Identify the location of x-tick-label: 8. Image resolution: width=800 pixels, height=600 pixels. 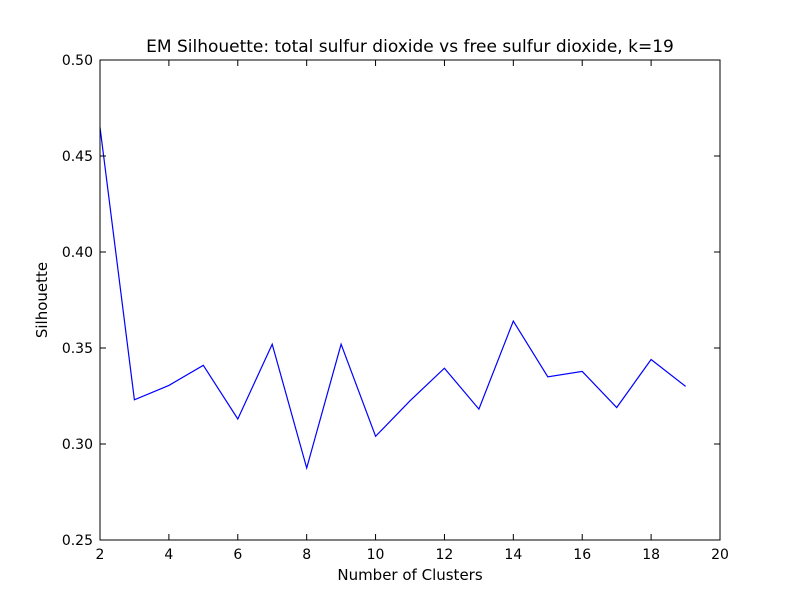
(306, 555).